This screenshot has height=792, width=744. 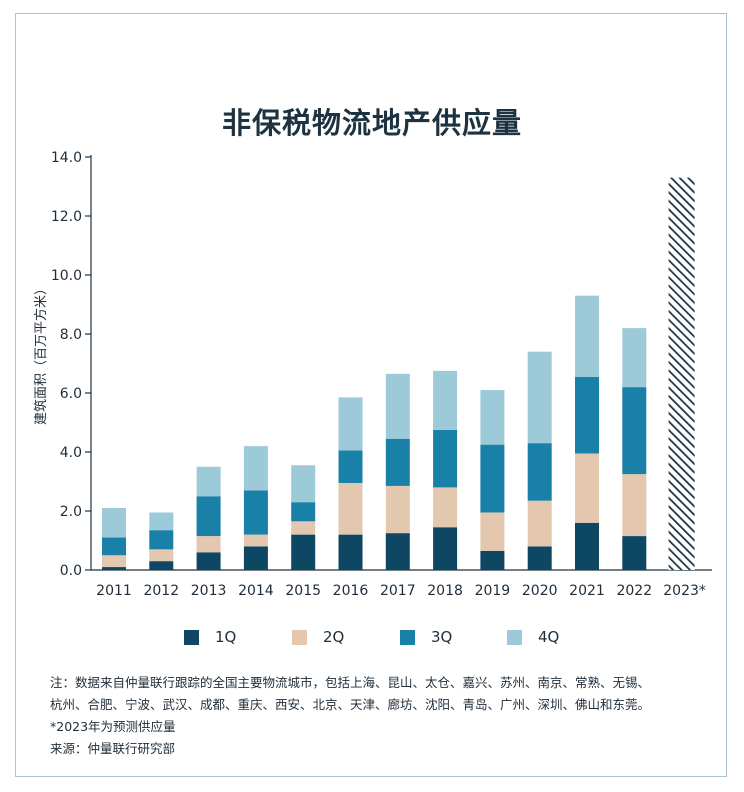 I want to click on legend: 1Q 2Q 3Q 4Q, so click(x=372, y=640).